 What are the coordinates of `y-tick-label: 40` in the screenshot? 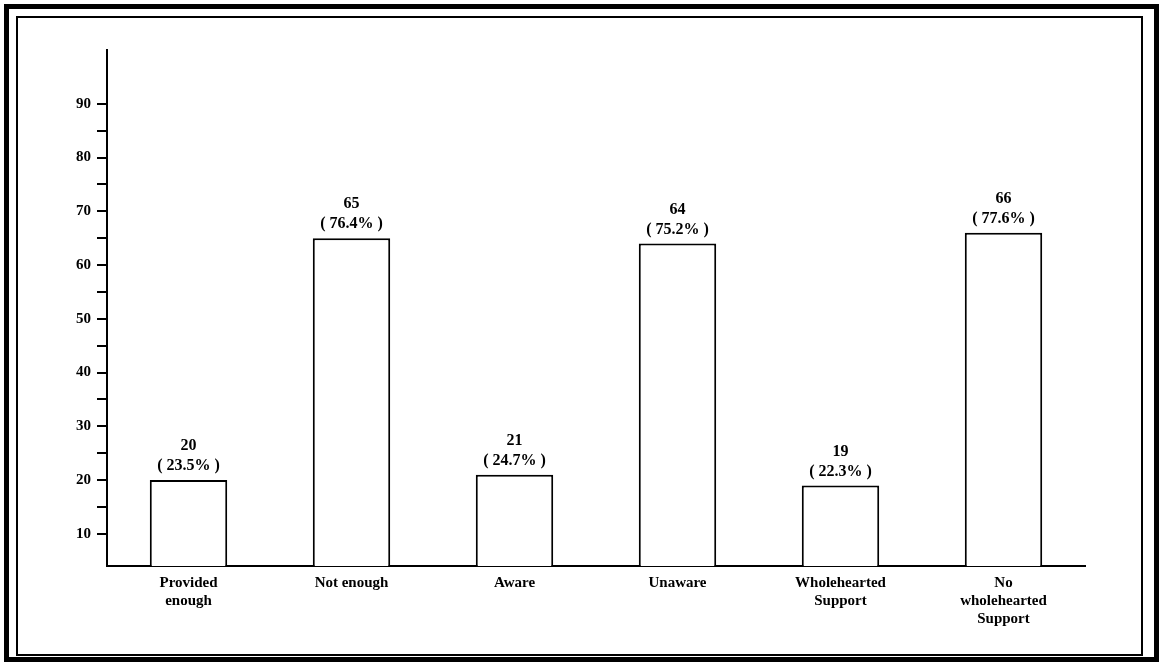 It's located at (83, 371).